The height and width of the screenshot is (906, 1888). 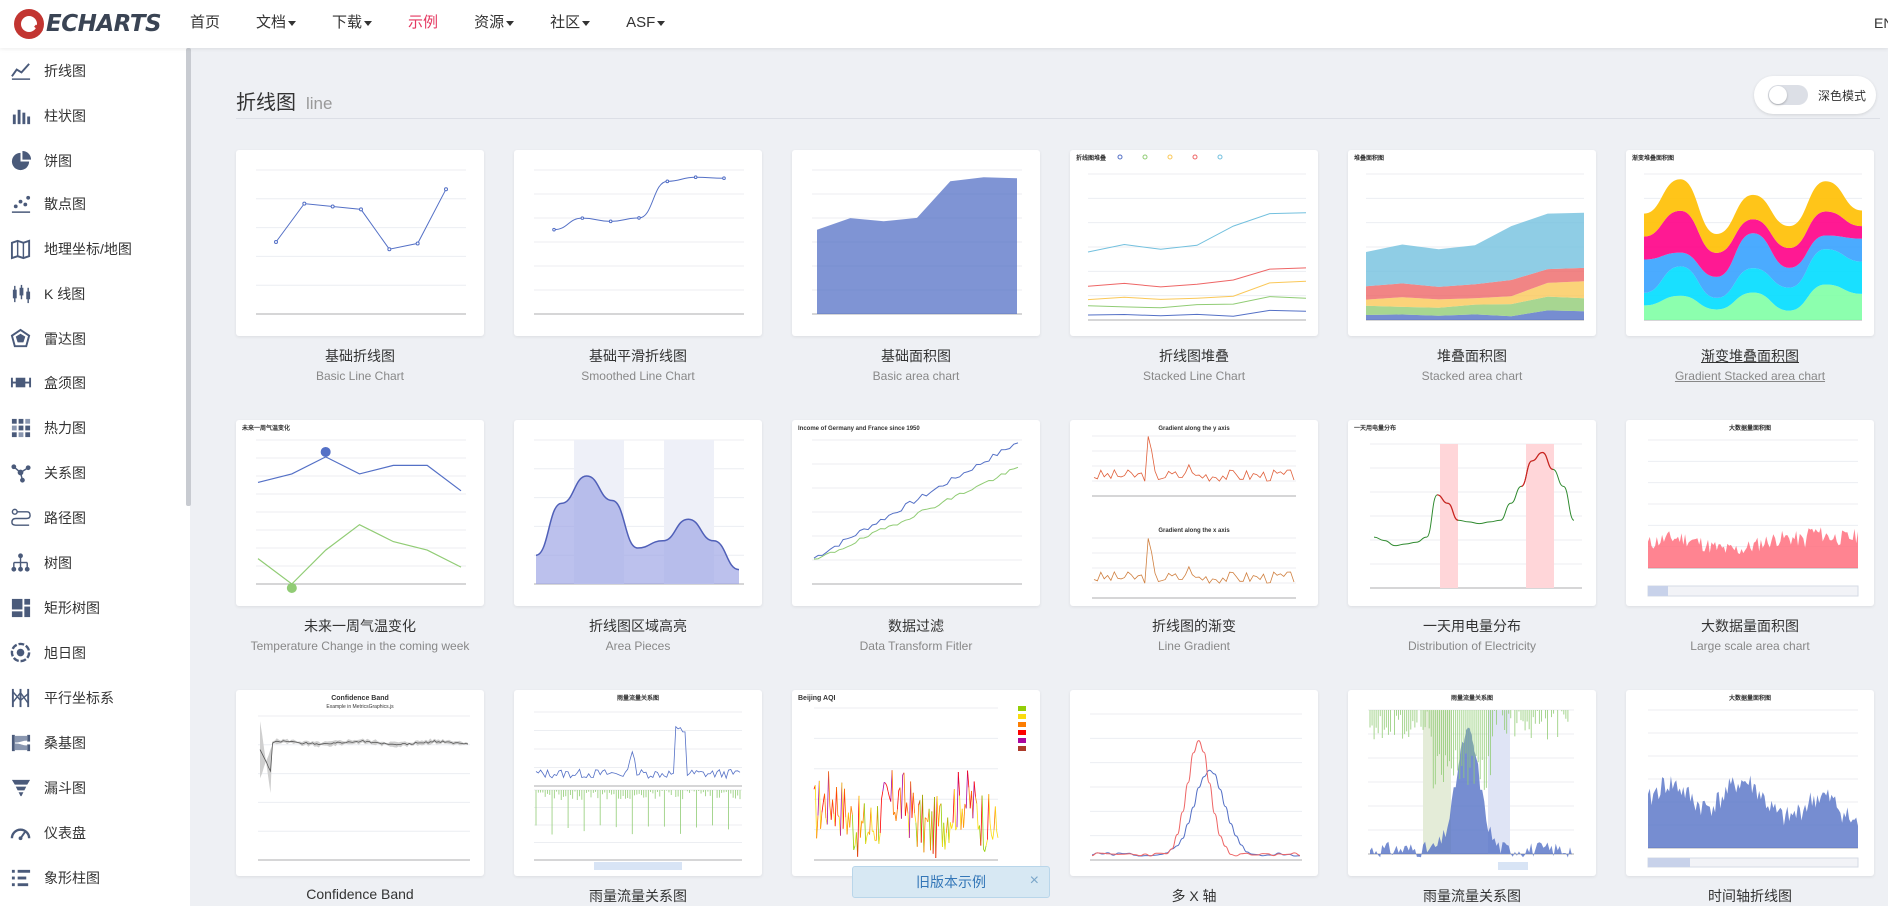 I want to click on example-title: 折线图的渐变, so click(x=1194, y=626).